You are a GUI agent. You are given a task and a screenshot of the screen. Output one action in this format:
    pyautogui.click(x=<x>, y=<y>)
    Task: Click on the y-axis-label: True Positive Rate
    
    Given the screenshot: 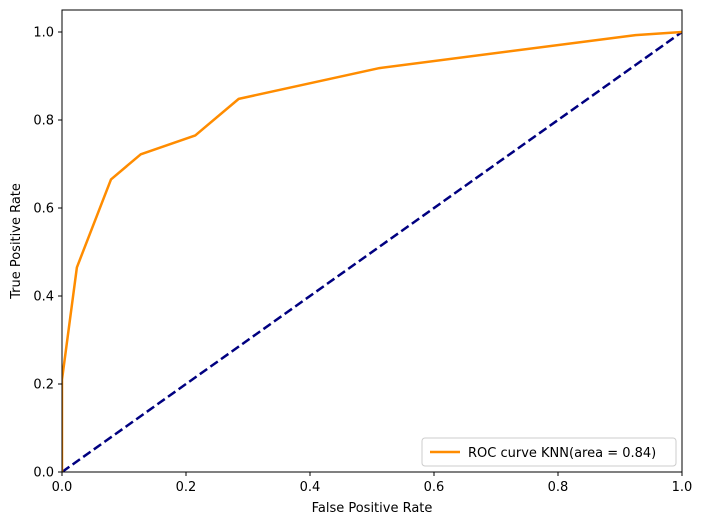 What is the action you would take?
    pyautogui.click(x=16, y=241)
    